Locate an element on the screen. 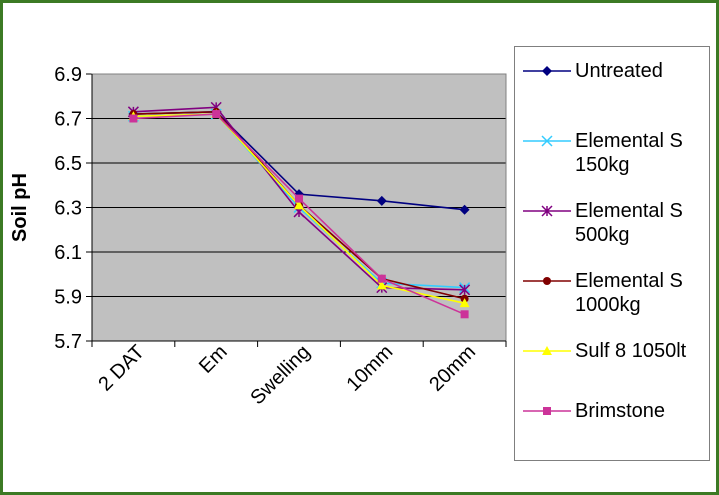  legend-label: Elemental S 150kg is located at coordinates (629, 153).